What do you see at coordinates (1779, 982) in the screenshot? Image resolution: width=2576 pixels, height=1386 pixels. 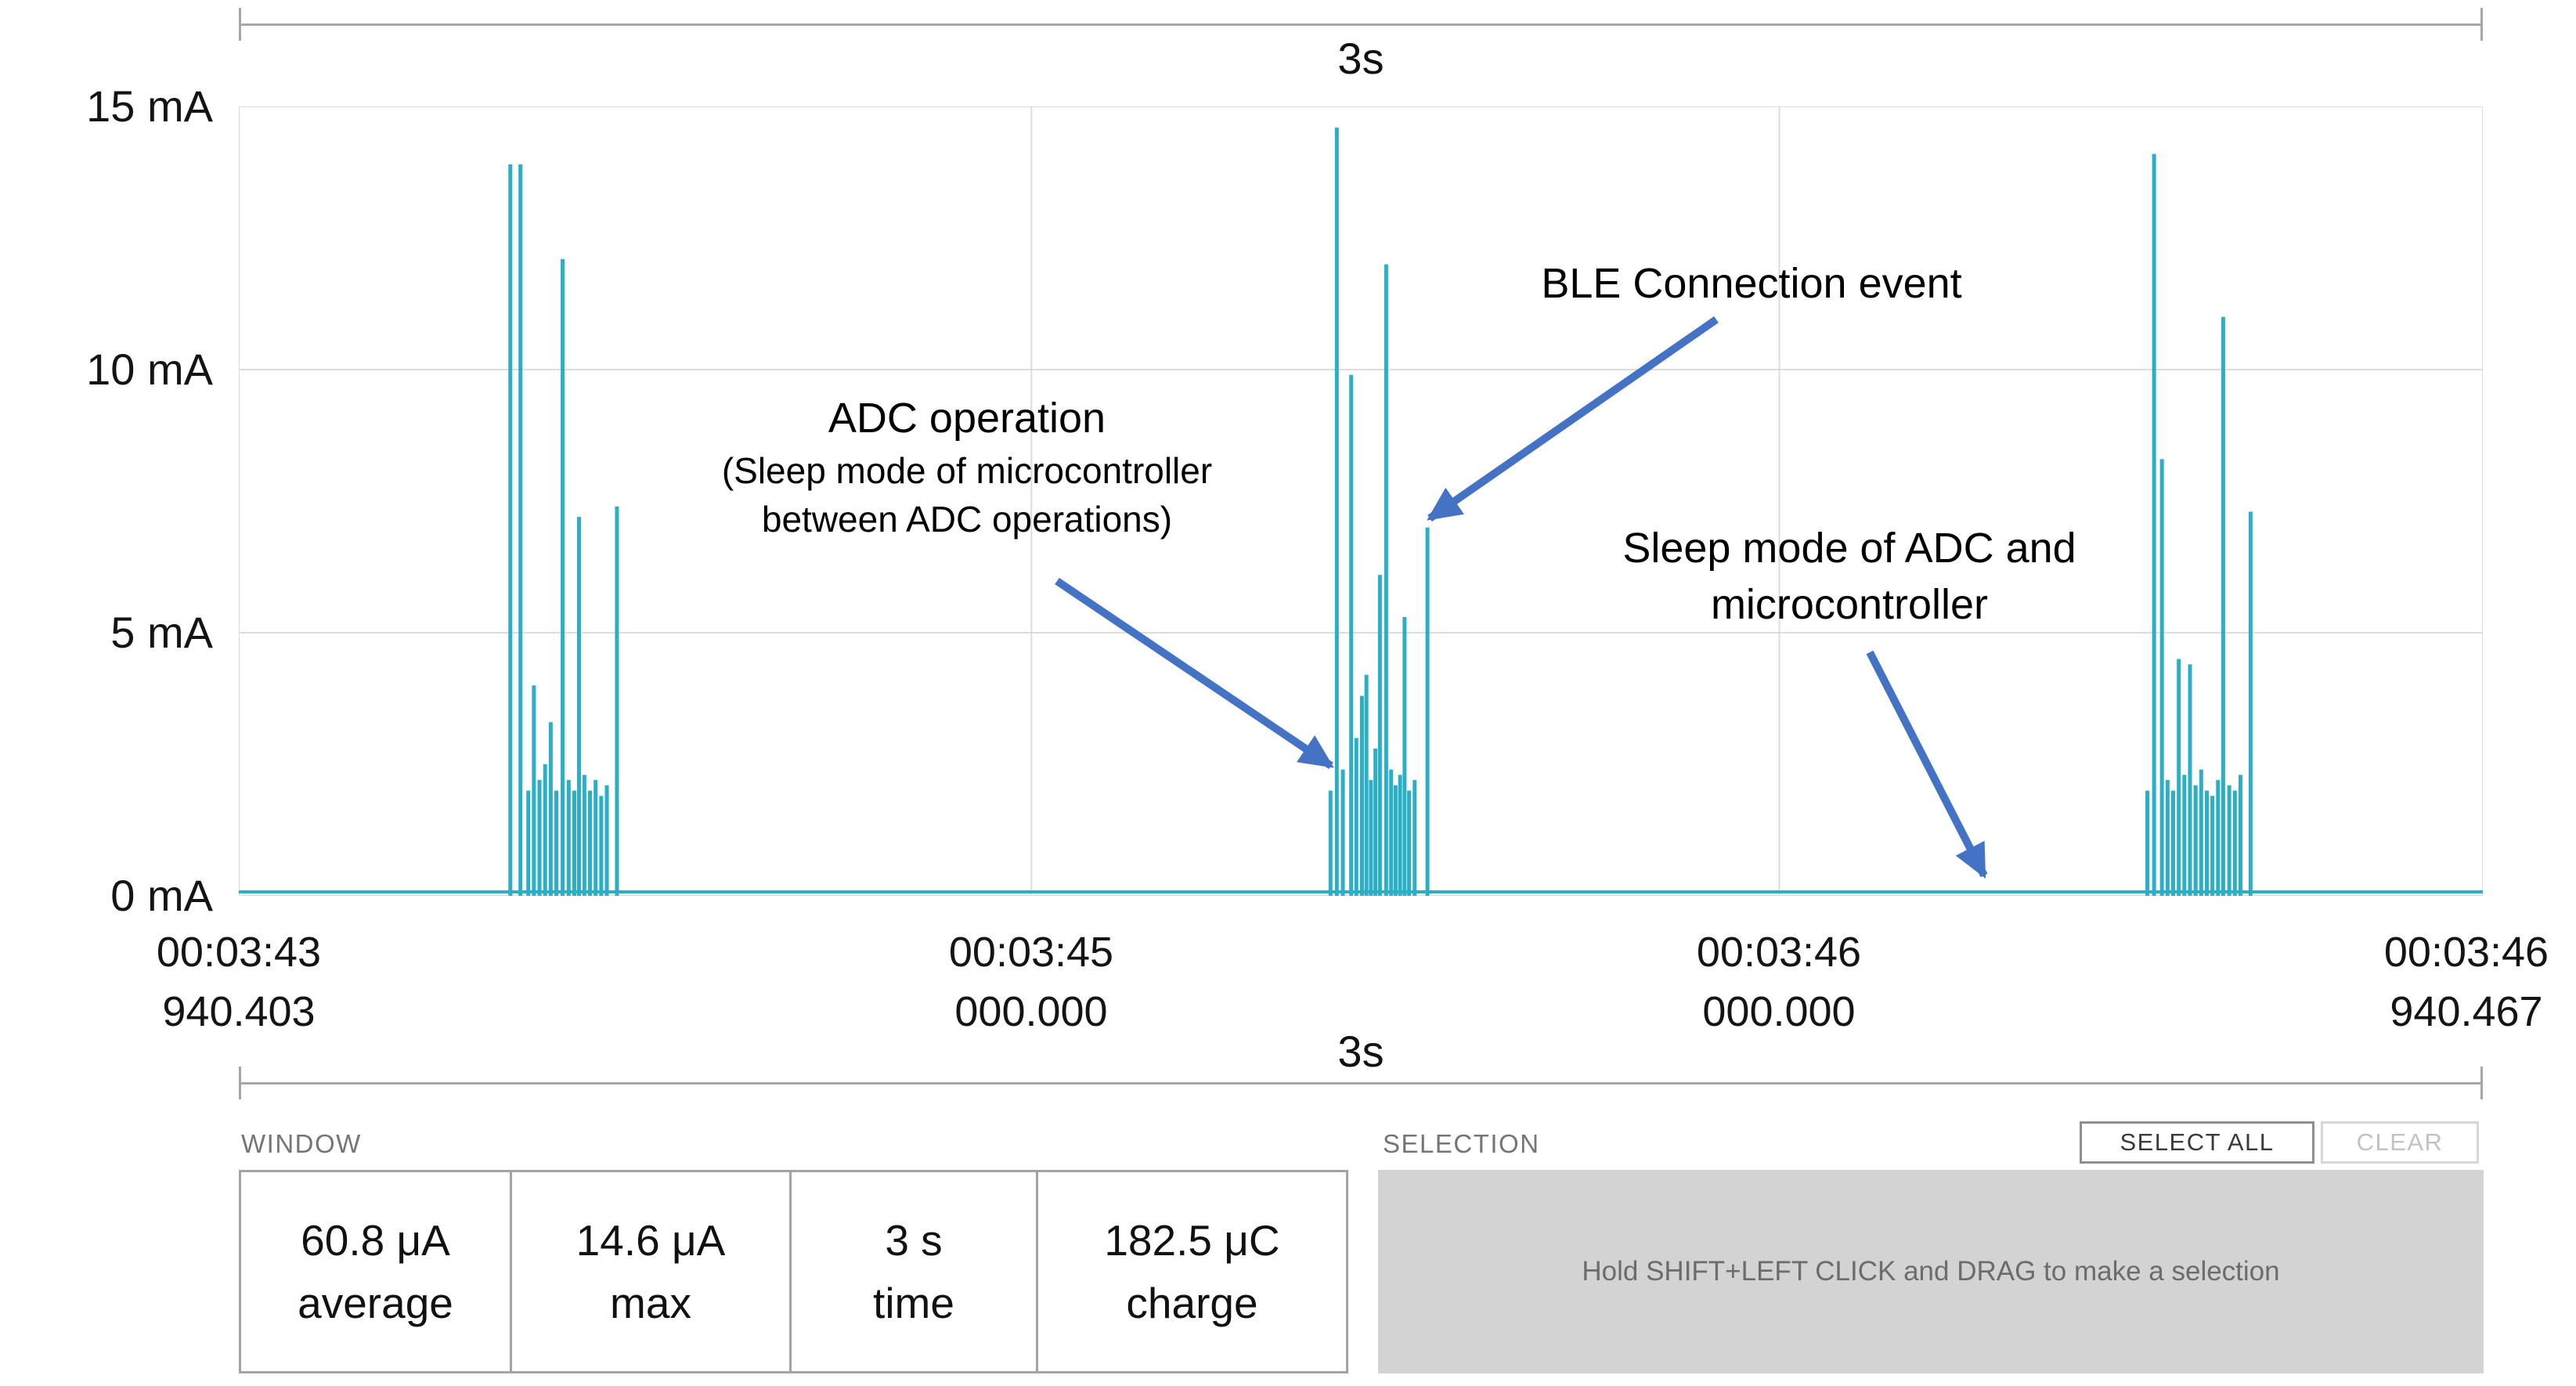 I see `x-axis-tick-3: 00:03:46 000.000` at bounding box center [1779, 982].